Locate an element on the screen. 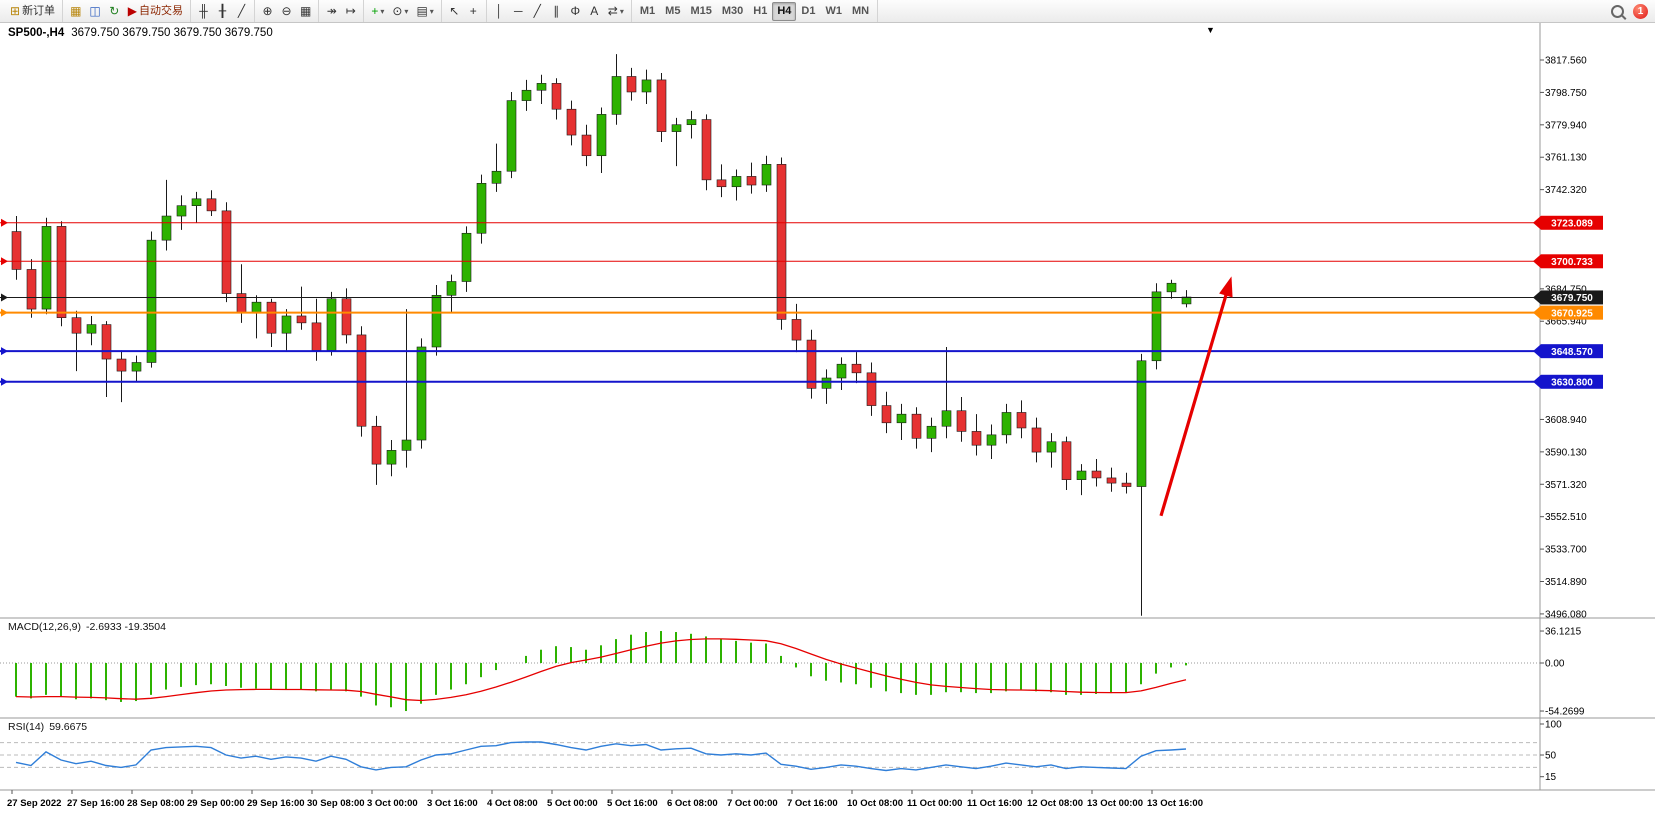 This screenshot has width=1655, height=825. tf-m15: M15 is located at coordinates (700, 11).